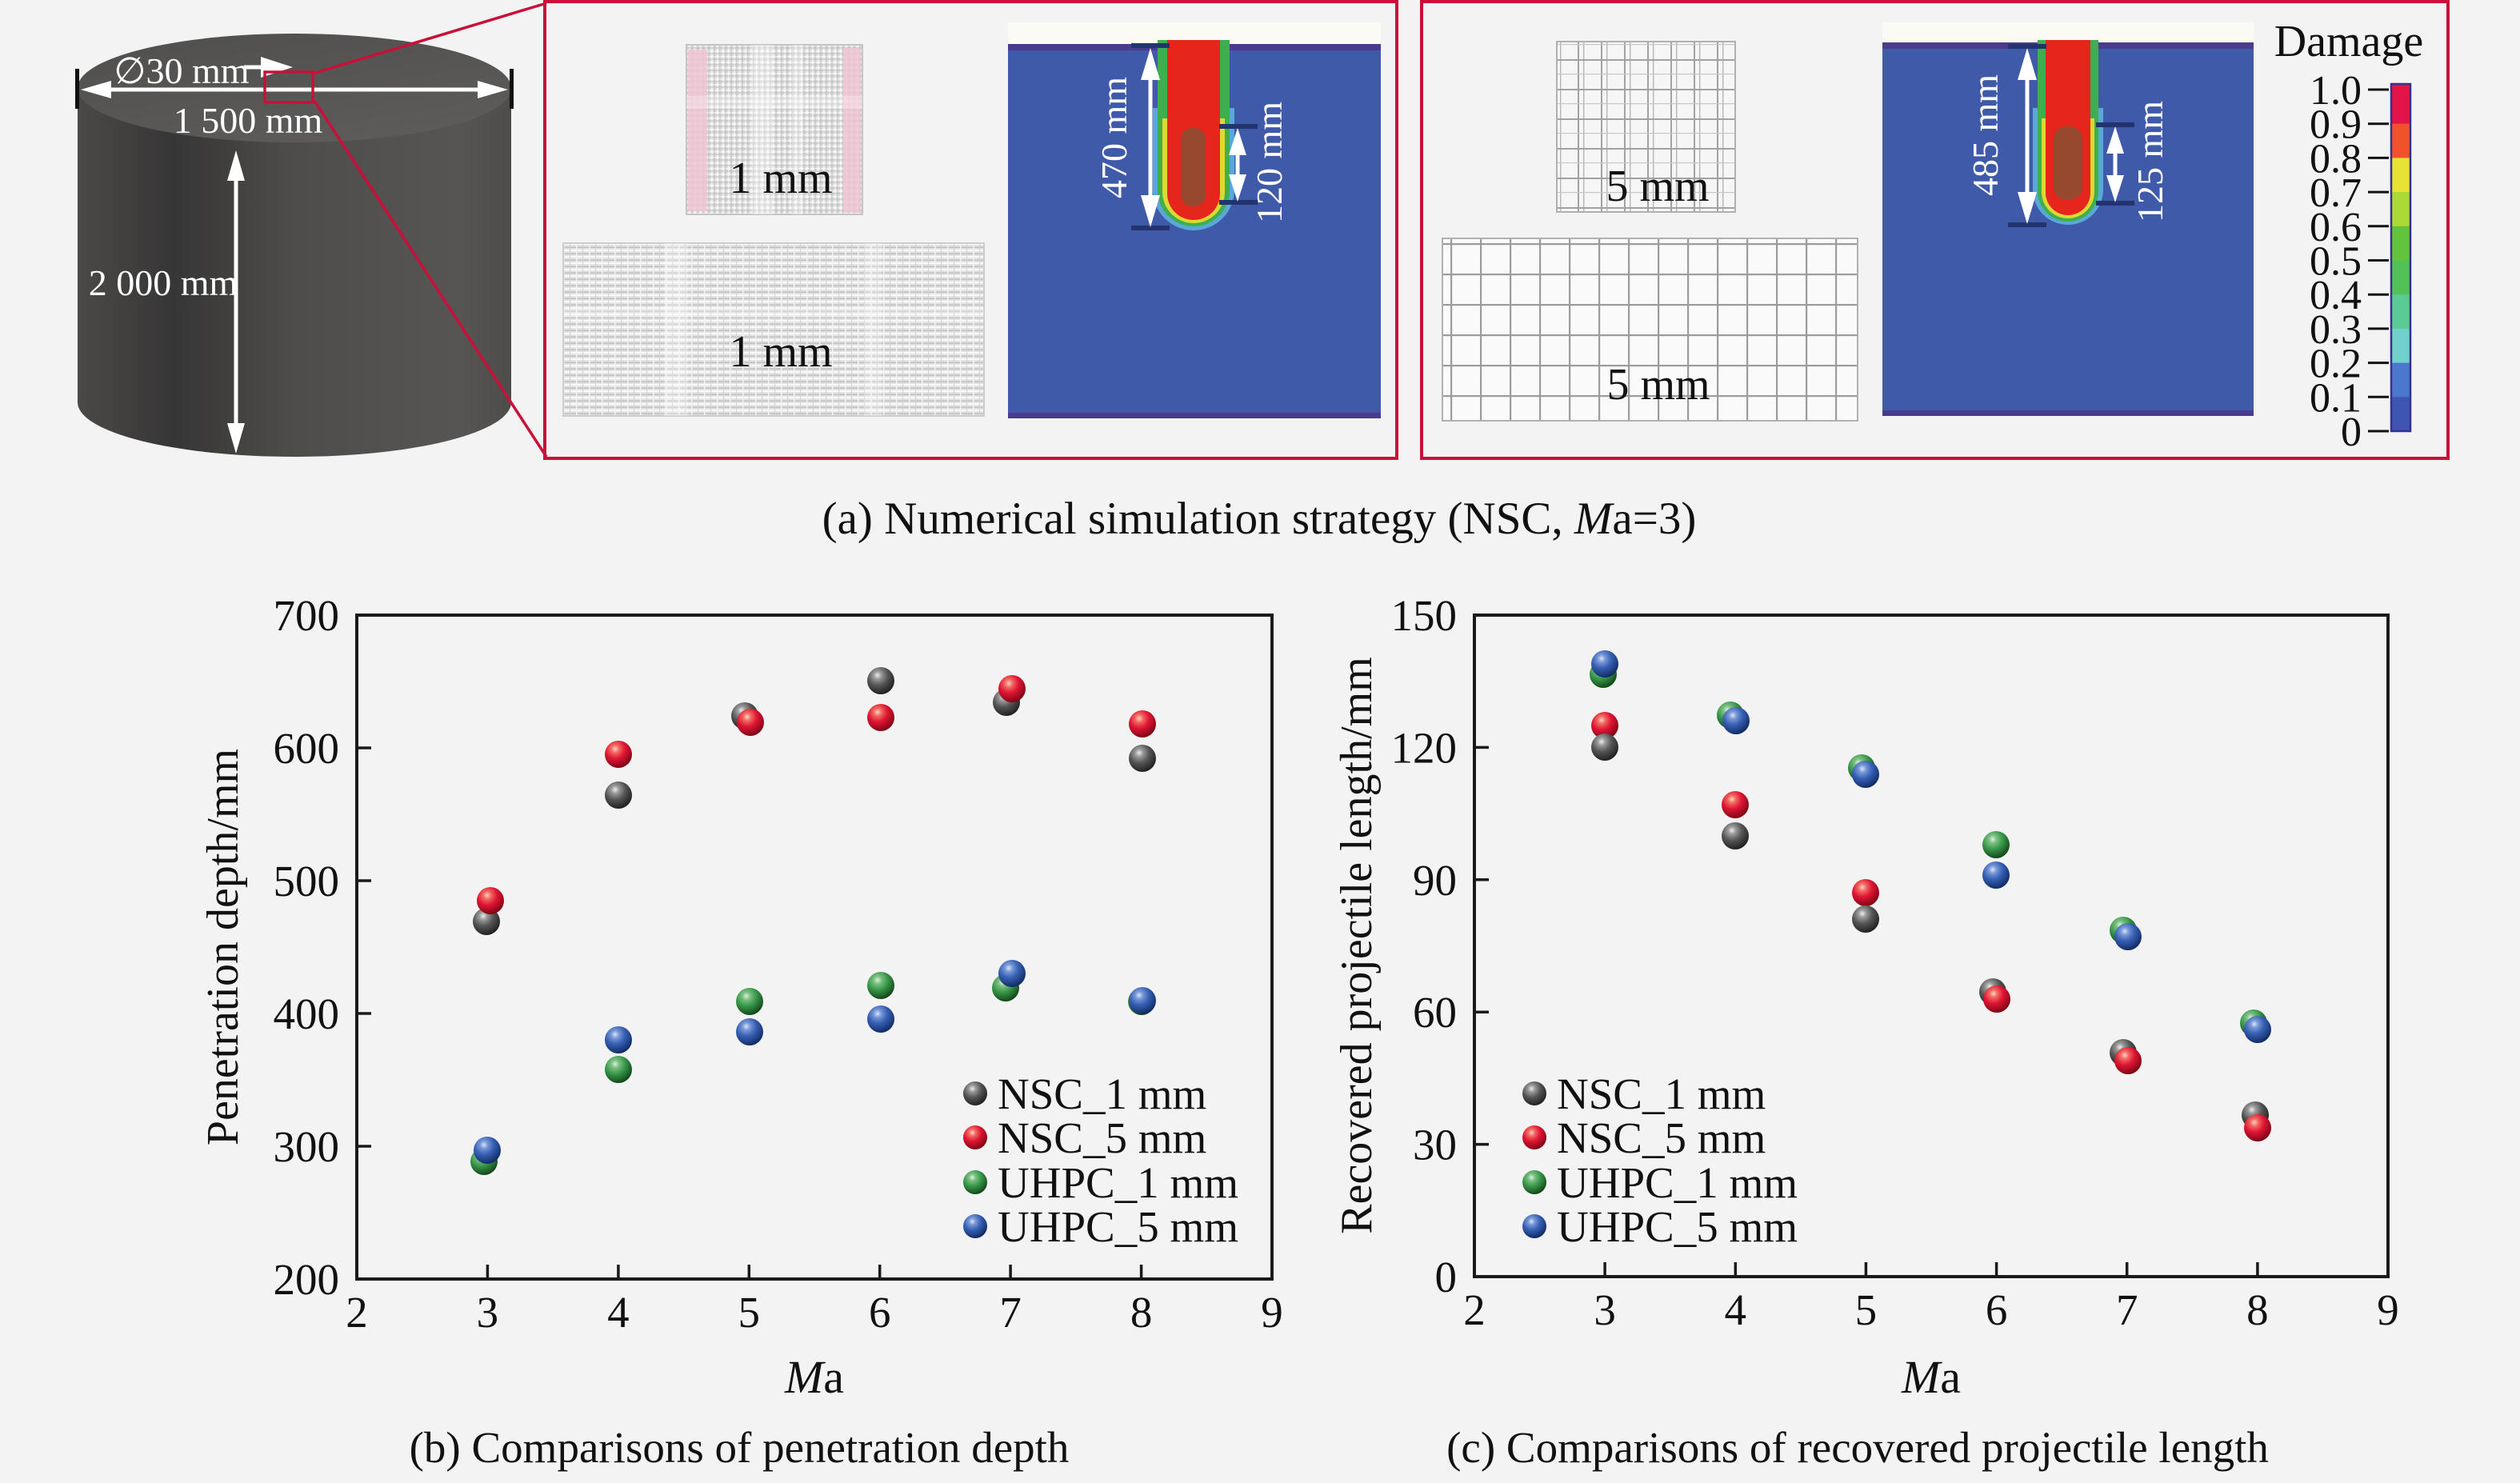 This screenshot has width=2520, height=1483. Describe the element at coordinates (307, 748) in the screenshot. I see `svg-text: 600` at that location.